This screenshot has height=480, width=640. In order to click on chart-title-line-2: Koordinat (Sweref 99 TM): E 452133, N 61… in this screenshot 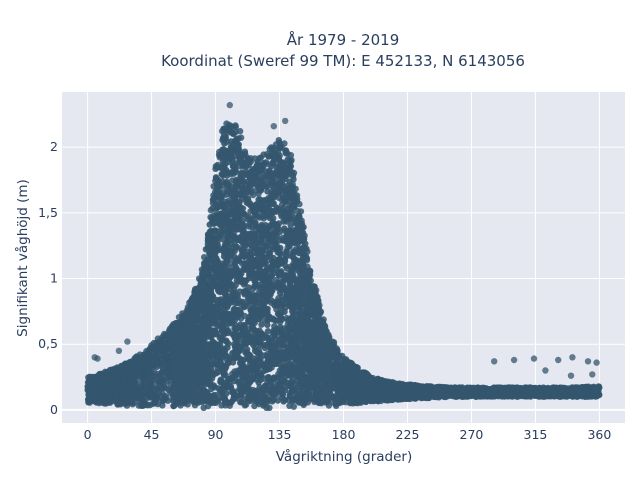, I will do `click(343, 61)`.